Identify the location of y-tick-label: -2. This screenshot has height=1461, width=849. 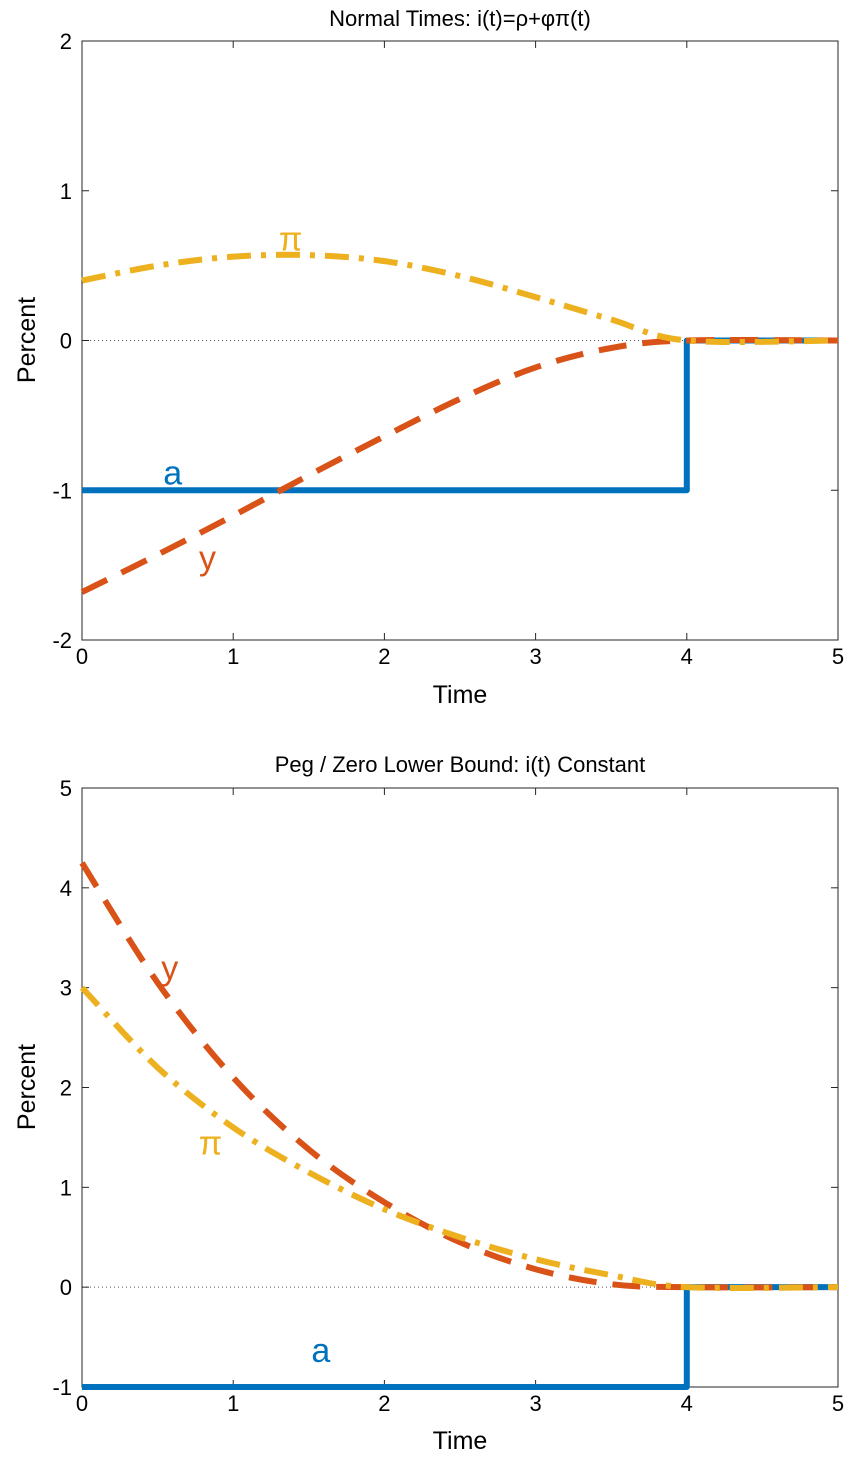
(62, 640).